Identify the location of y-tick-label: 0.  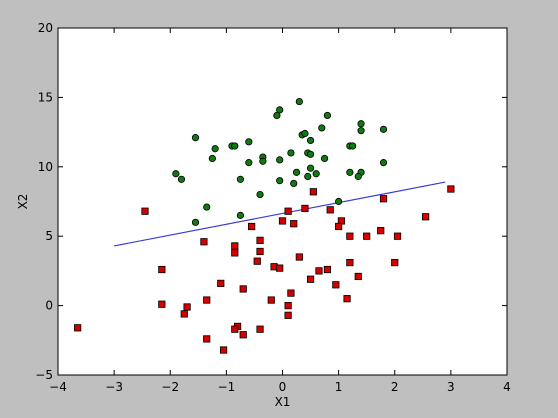
(49, 306).